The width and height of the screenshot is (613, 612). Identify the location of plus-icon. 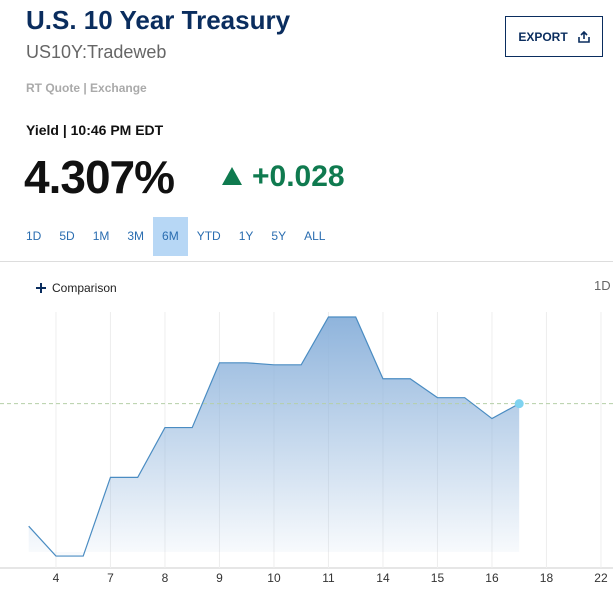
(41, 288).